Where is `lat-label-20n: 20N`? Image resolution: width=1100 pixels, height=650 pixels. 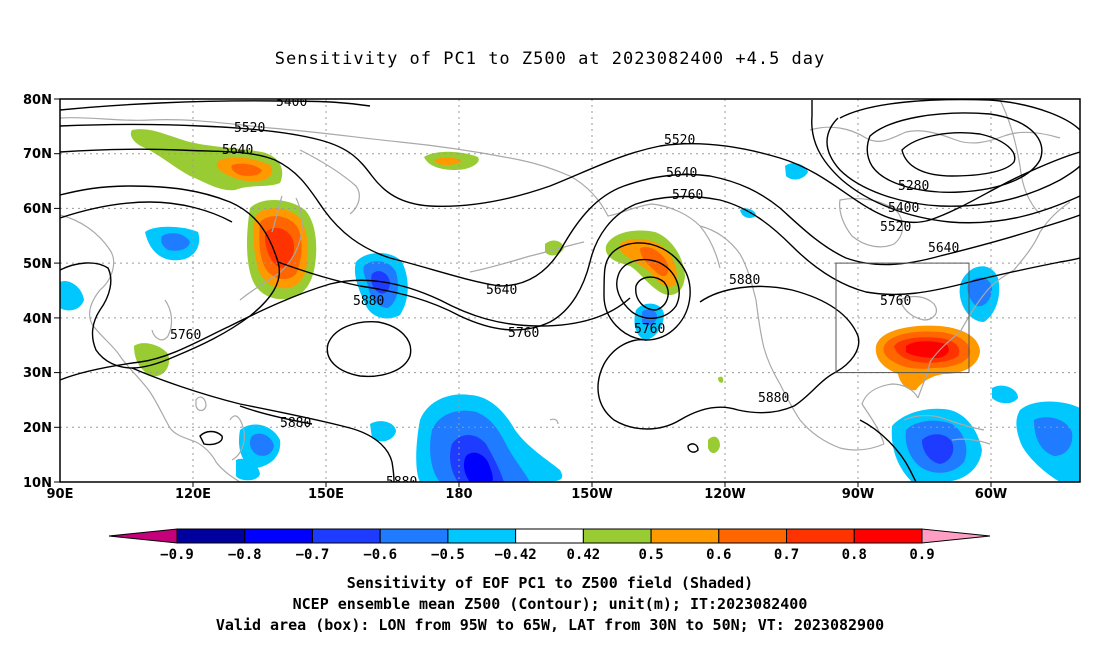
lat-label-20n: 20N is located at coordinates (37, 428).